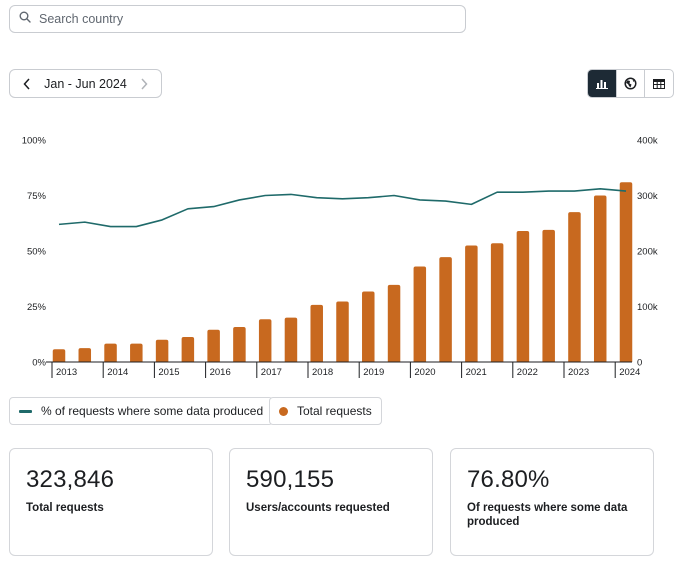 This screenshot has width=686, height=568. What do you see at coordinates (37, 252) in the screenshot?
I see `left-tick-label: 50%` at bounding box center [37, 252].